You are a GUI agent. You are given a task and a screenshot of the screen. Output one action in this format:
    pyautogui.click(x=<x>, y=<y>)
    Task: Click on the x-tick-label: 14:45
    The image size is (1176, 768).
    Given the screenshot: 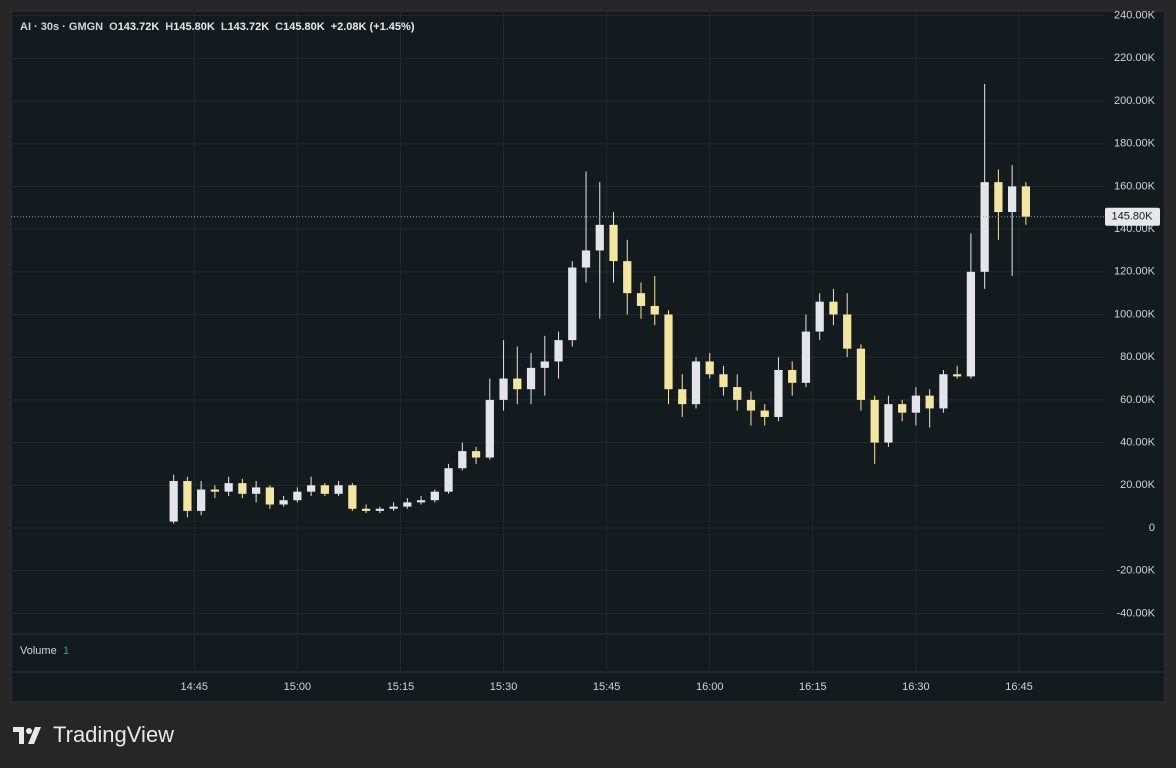 What is the action you would take?
    pyautogui.click(x=195, y=687)
    